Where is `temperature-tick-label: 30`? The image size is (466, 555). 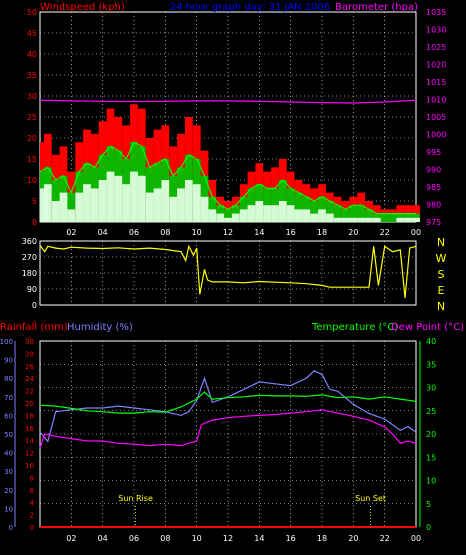
temperature-tick-label: 30 is located at coordinates (431, 388).